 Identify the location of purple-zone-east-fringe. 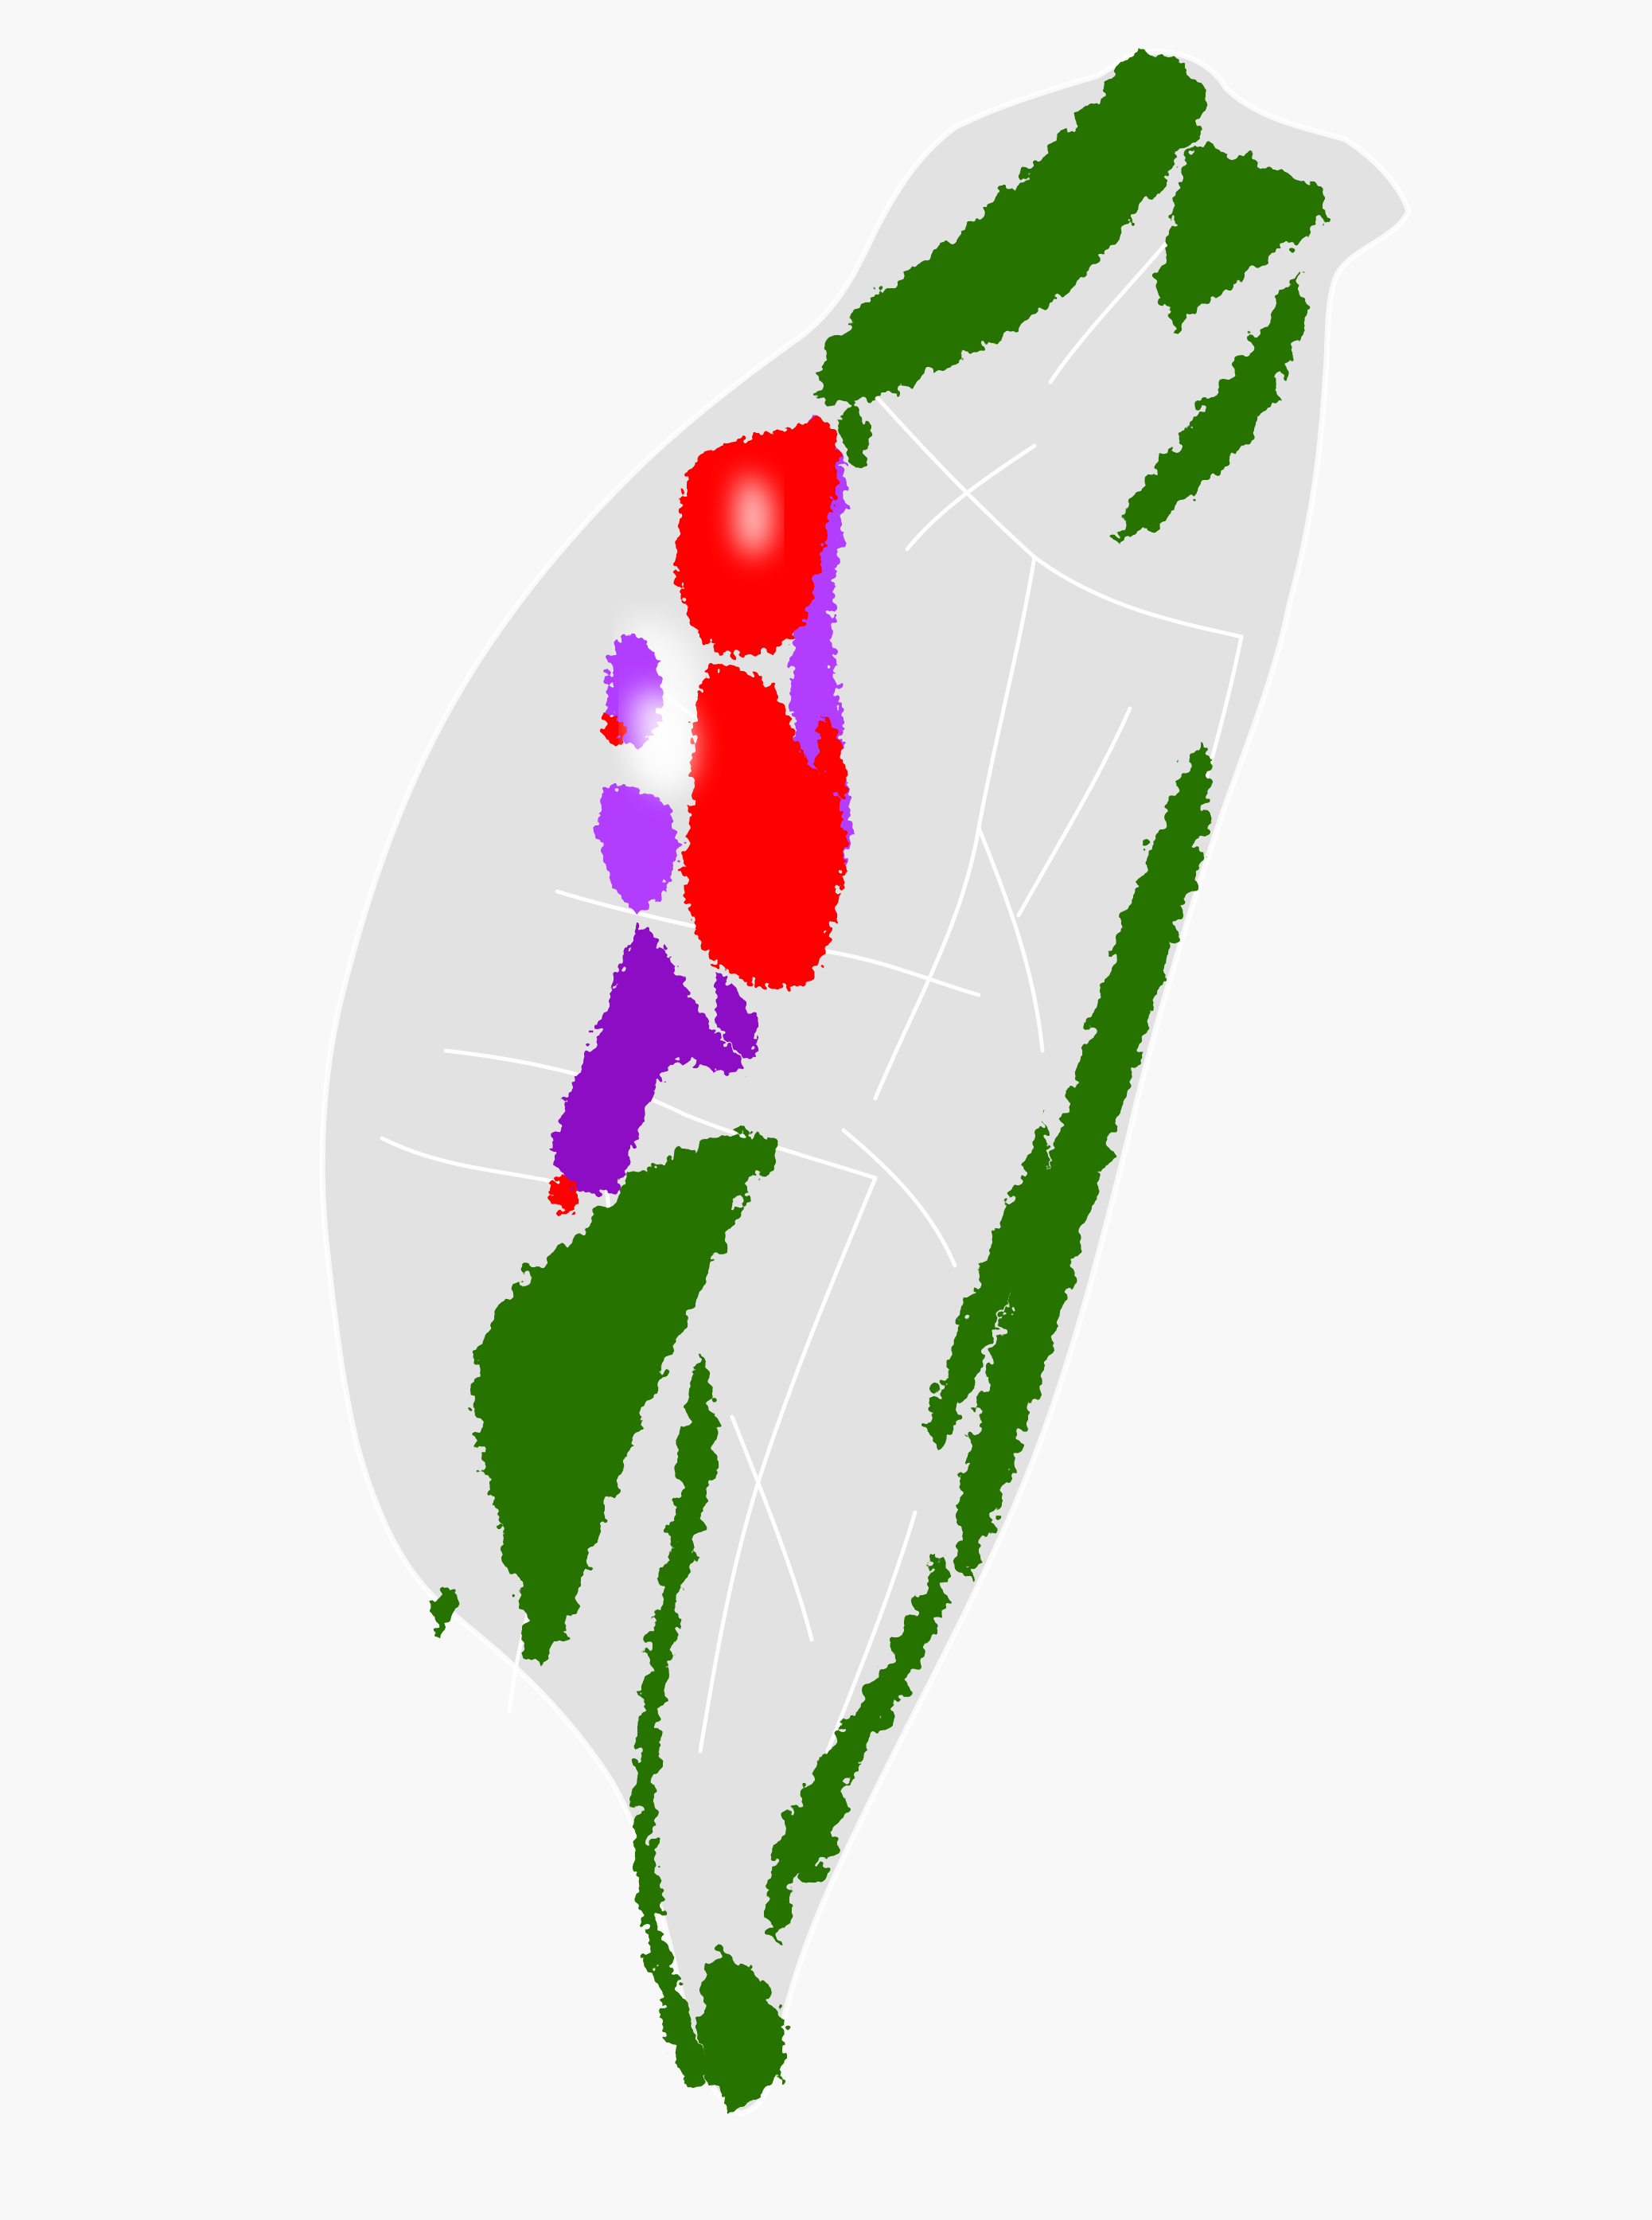
(737, 1013).